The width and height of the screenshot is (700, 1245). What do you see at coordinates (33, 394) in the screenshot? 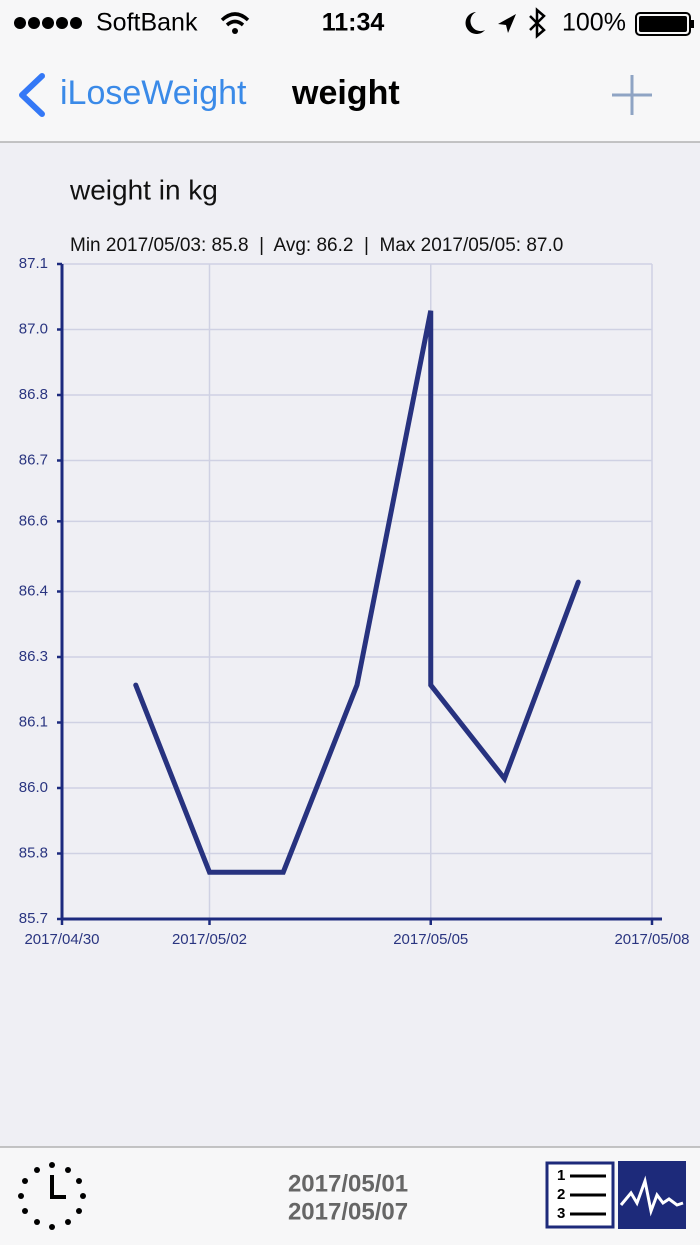
I see `y-tick-label: 86.8` at bounding box center [33, 394].